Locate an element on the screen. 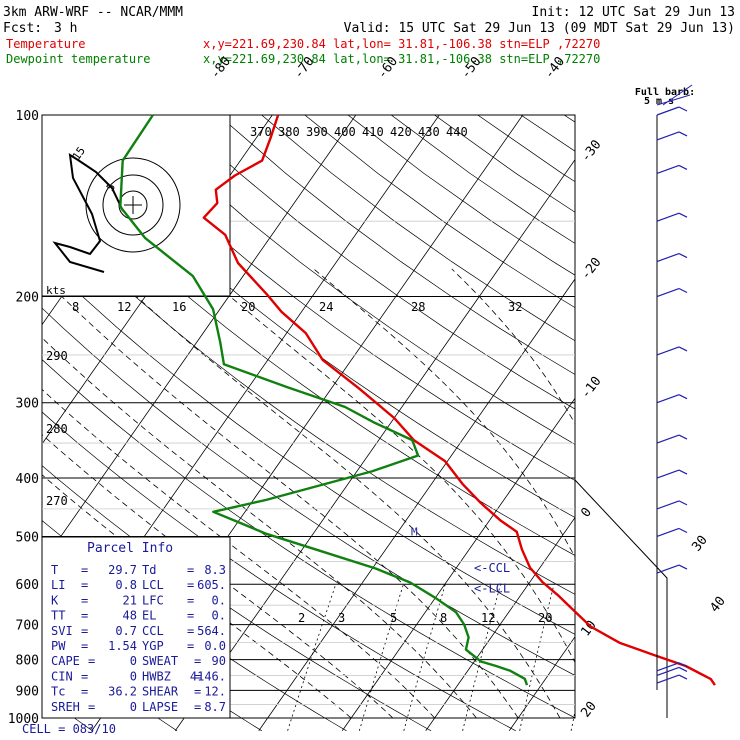 The image size is (740, 740). mixing-ratio-label: 20 is located at coordinates (545, 618).